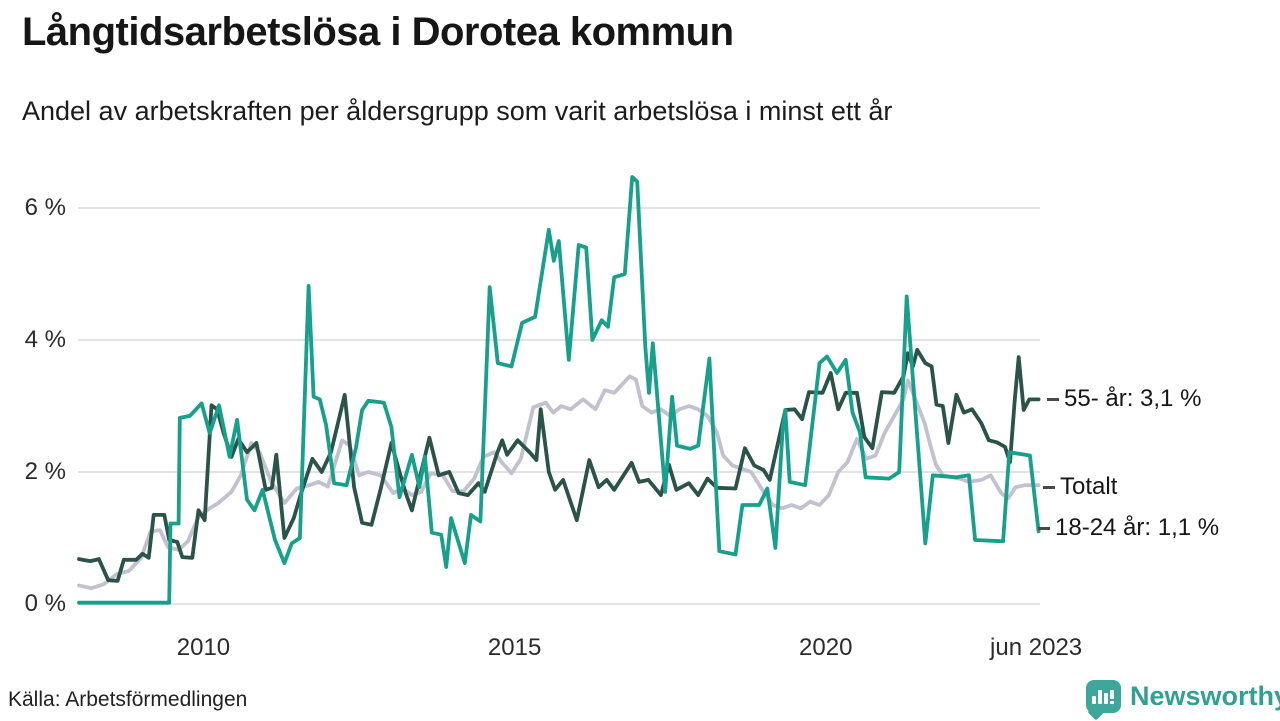  What do you see at coordinates (1133, 399) in the screenshot?
I see `annotation-text: 55- år: 3,1 %` at bounding box center [1133, 399].